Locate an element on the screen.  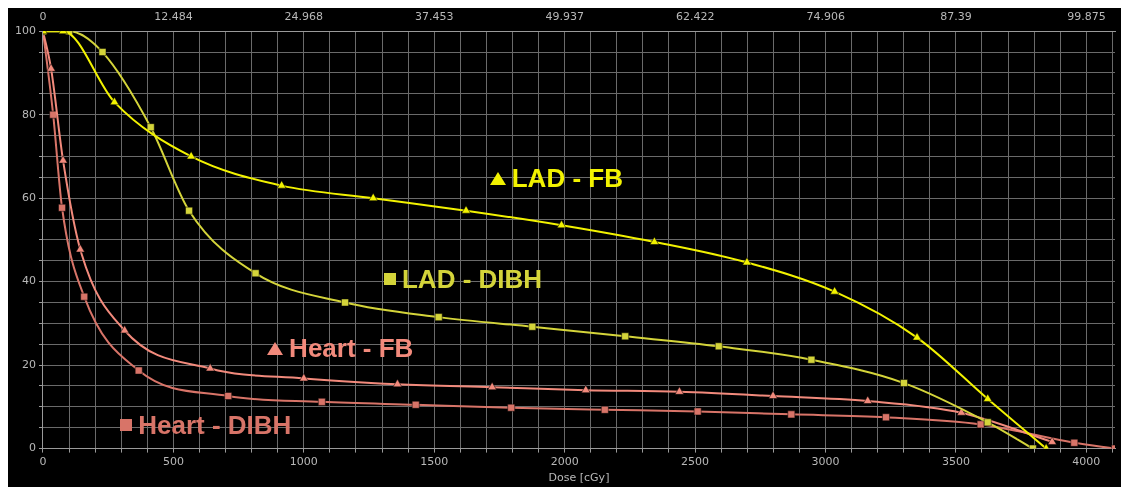
x-tick-label: 3000 is located at coordinates (825, 462).